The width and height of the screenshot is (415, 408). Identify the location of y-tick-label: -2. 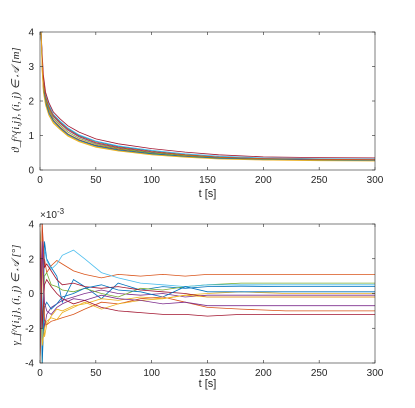
(29, 329).